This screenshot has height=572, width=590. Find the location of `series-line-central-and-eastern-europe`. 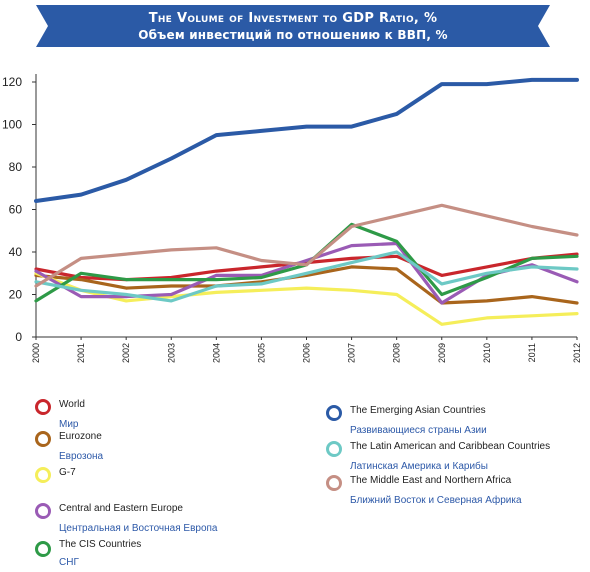

series-line-central-and-eastern-europe is located at coordinates (306, 273).